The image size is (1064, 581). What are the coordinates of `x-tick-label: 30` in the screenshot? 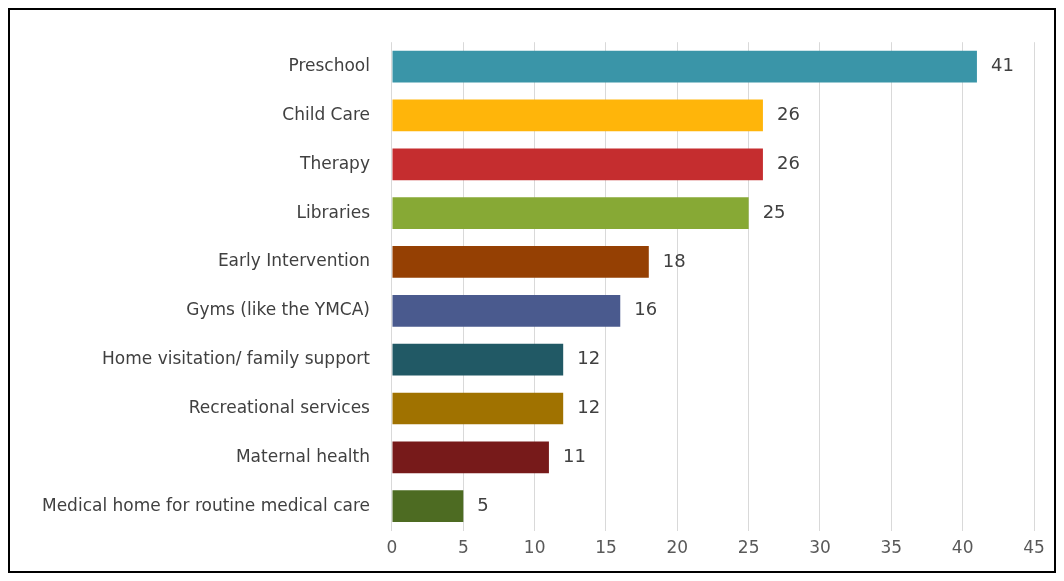 It's located at (820, 547).